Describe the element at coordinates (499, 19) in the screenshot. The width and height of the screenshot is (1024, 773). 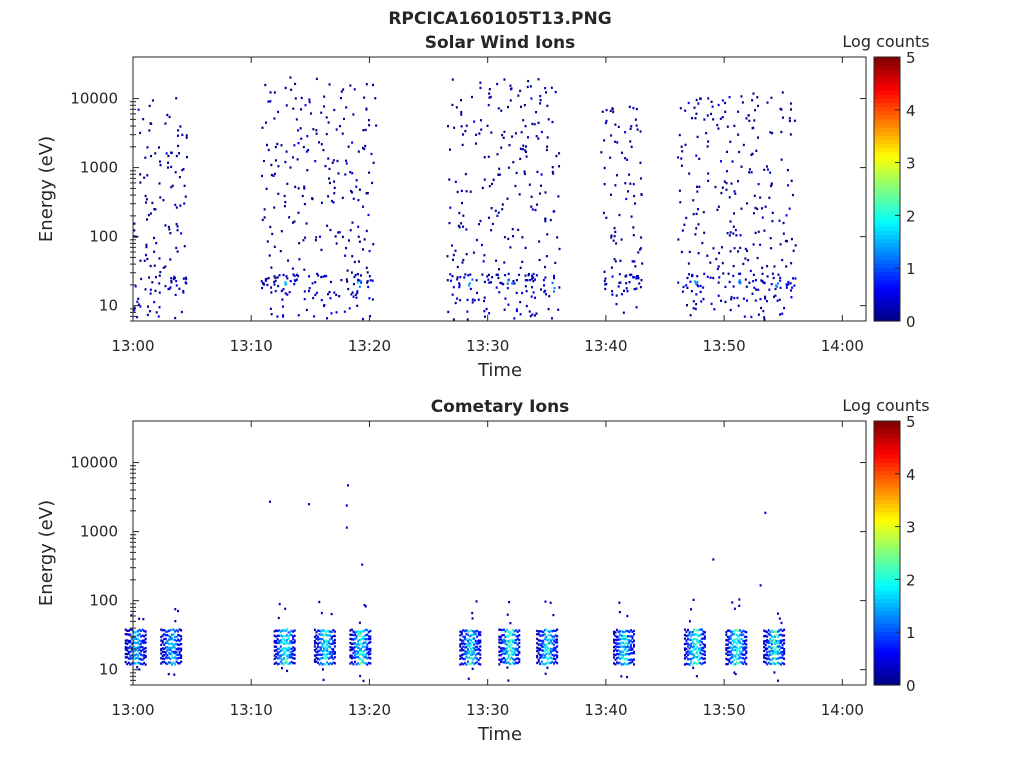
I see `figure-title: RPCICA160105T13.PNG` at that location.